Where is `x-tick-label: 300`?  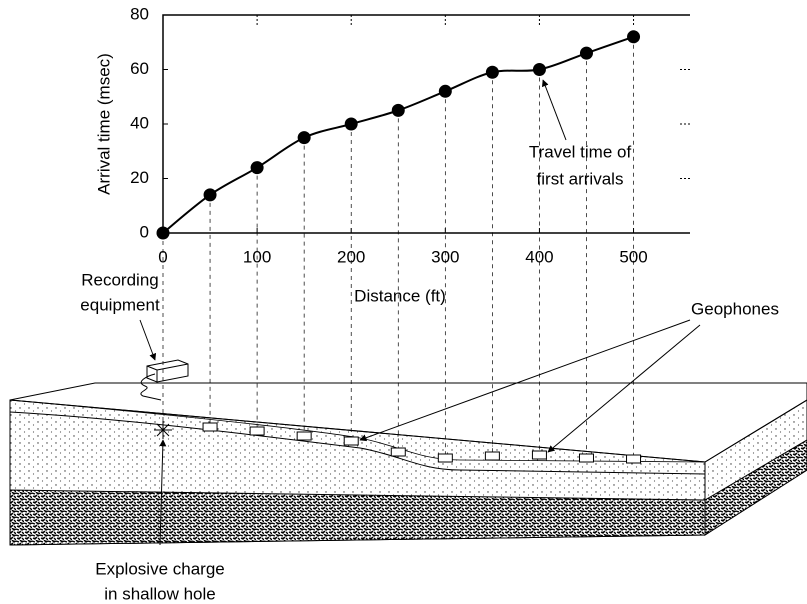 x-tick-label: 300 is located at coordinates (445, 256).